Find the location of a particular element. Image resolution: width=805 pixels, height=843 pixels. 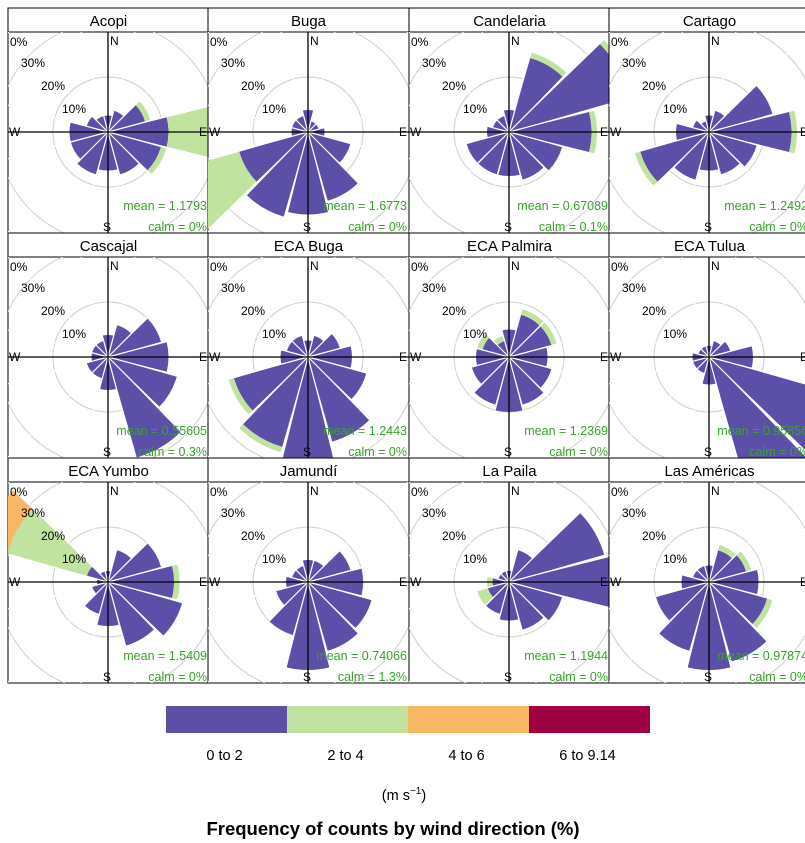

panel-title: ECA Buga is located at coordinates (309, 246).